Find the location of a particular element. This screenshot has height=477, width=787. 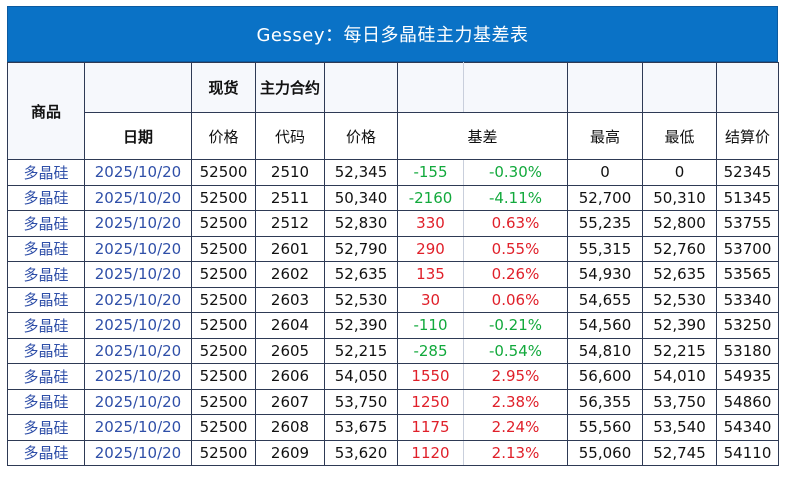

cell-low: 52,635 is located at coordinates (679, 274).